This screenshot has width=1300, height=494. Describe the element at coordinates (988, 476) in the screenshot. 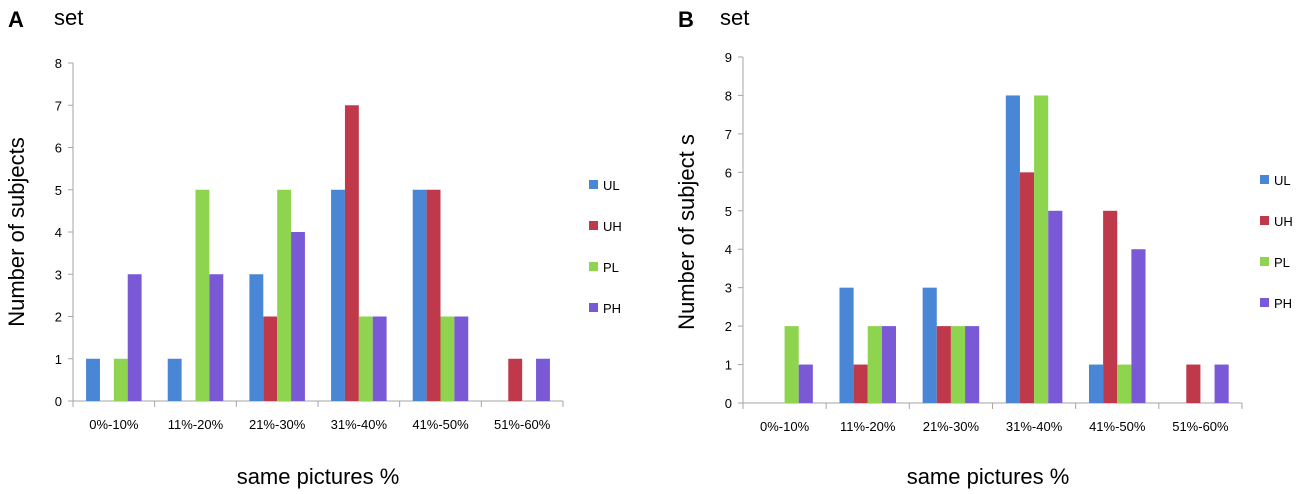

I see `panel-b-x-axis-label: same pictures %` at that location.